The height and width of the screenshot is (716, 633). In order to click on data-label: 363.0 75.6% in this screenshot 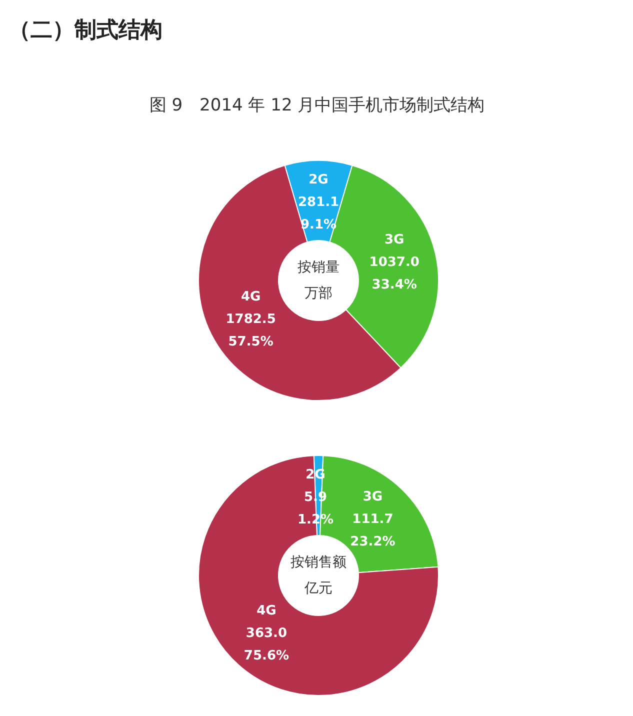, I will do `click(267, 645)`.